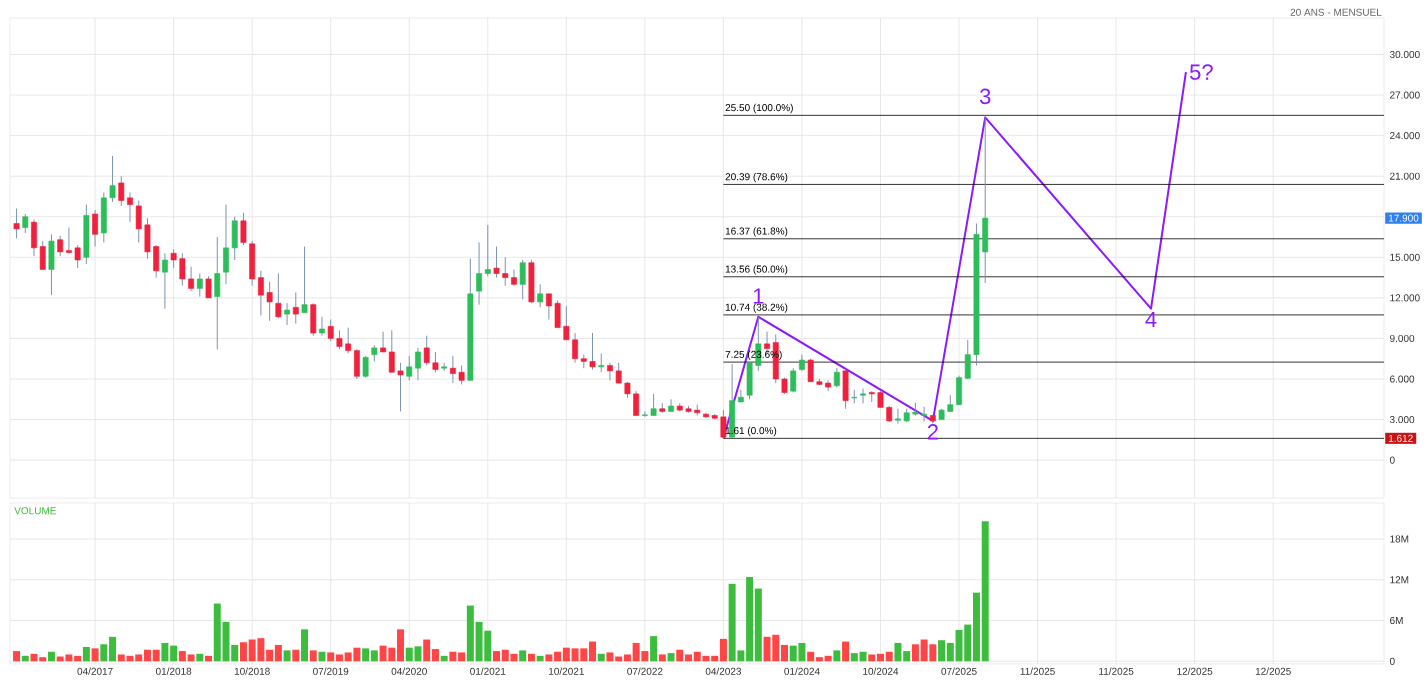 The width and height of the screenshot is (1428, 684). What do you see at coordinates (95, 671) in the screenshot?
I see `x-tick-label: 04/2017` at bounding box center [95, 671].